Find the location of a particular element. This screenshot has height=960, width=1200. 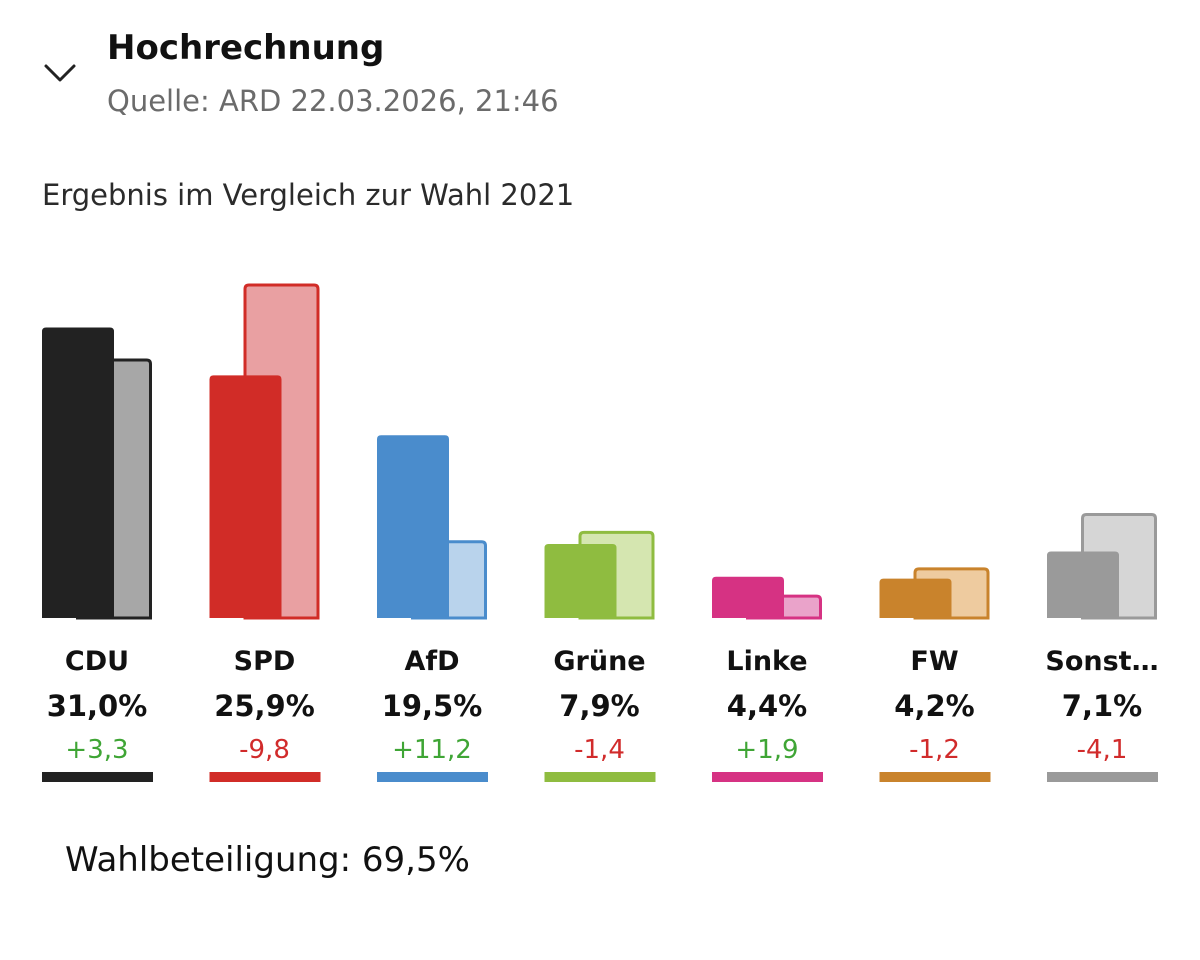

value-label: 25,9% is located at coordinates (264, 706).